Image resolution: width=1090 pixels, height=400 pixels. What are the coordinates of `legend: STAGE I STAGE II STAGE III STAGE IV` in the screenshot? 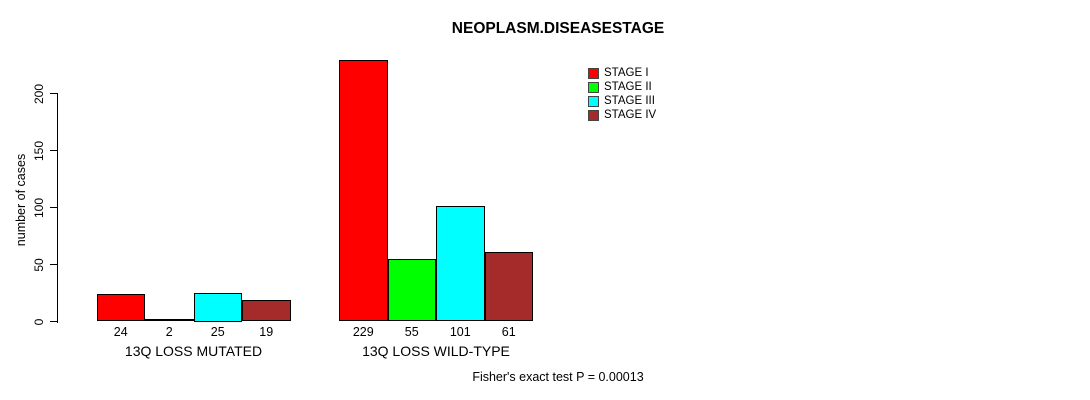 It's located at (622, 94).